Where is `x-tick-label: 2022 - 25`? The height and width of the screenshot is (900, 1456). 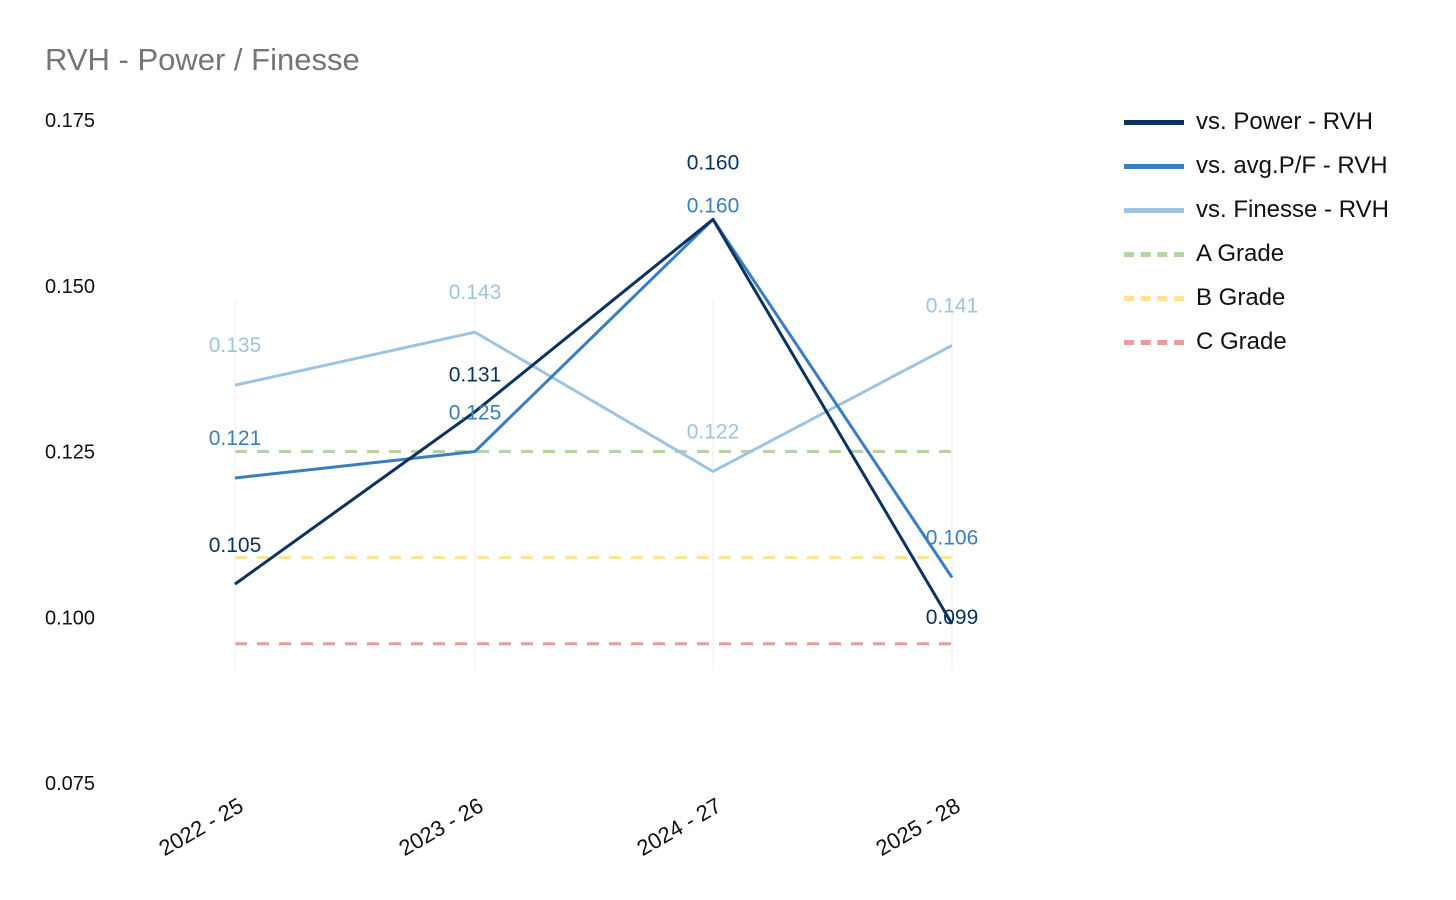 x-tick-label: 2022 - 25 is located at coordinates (200, 827).